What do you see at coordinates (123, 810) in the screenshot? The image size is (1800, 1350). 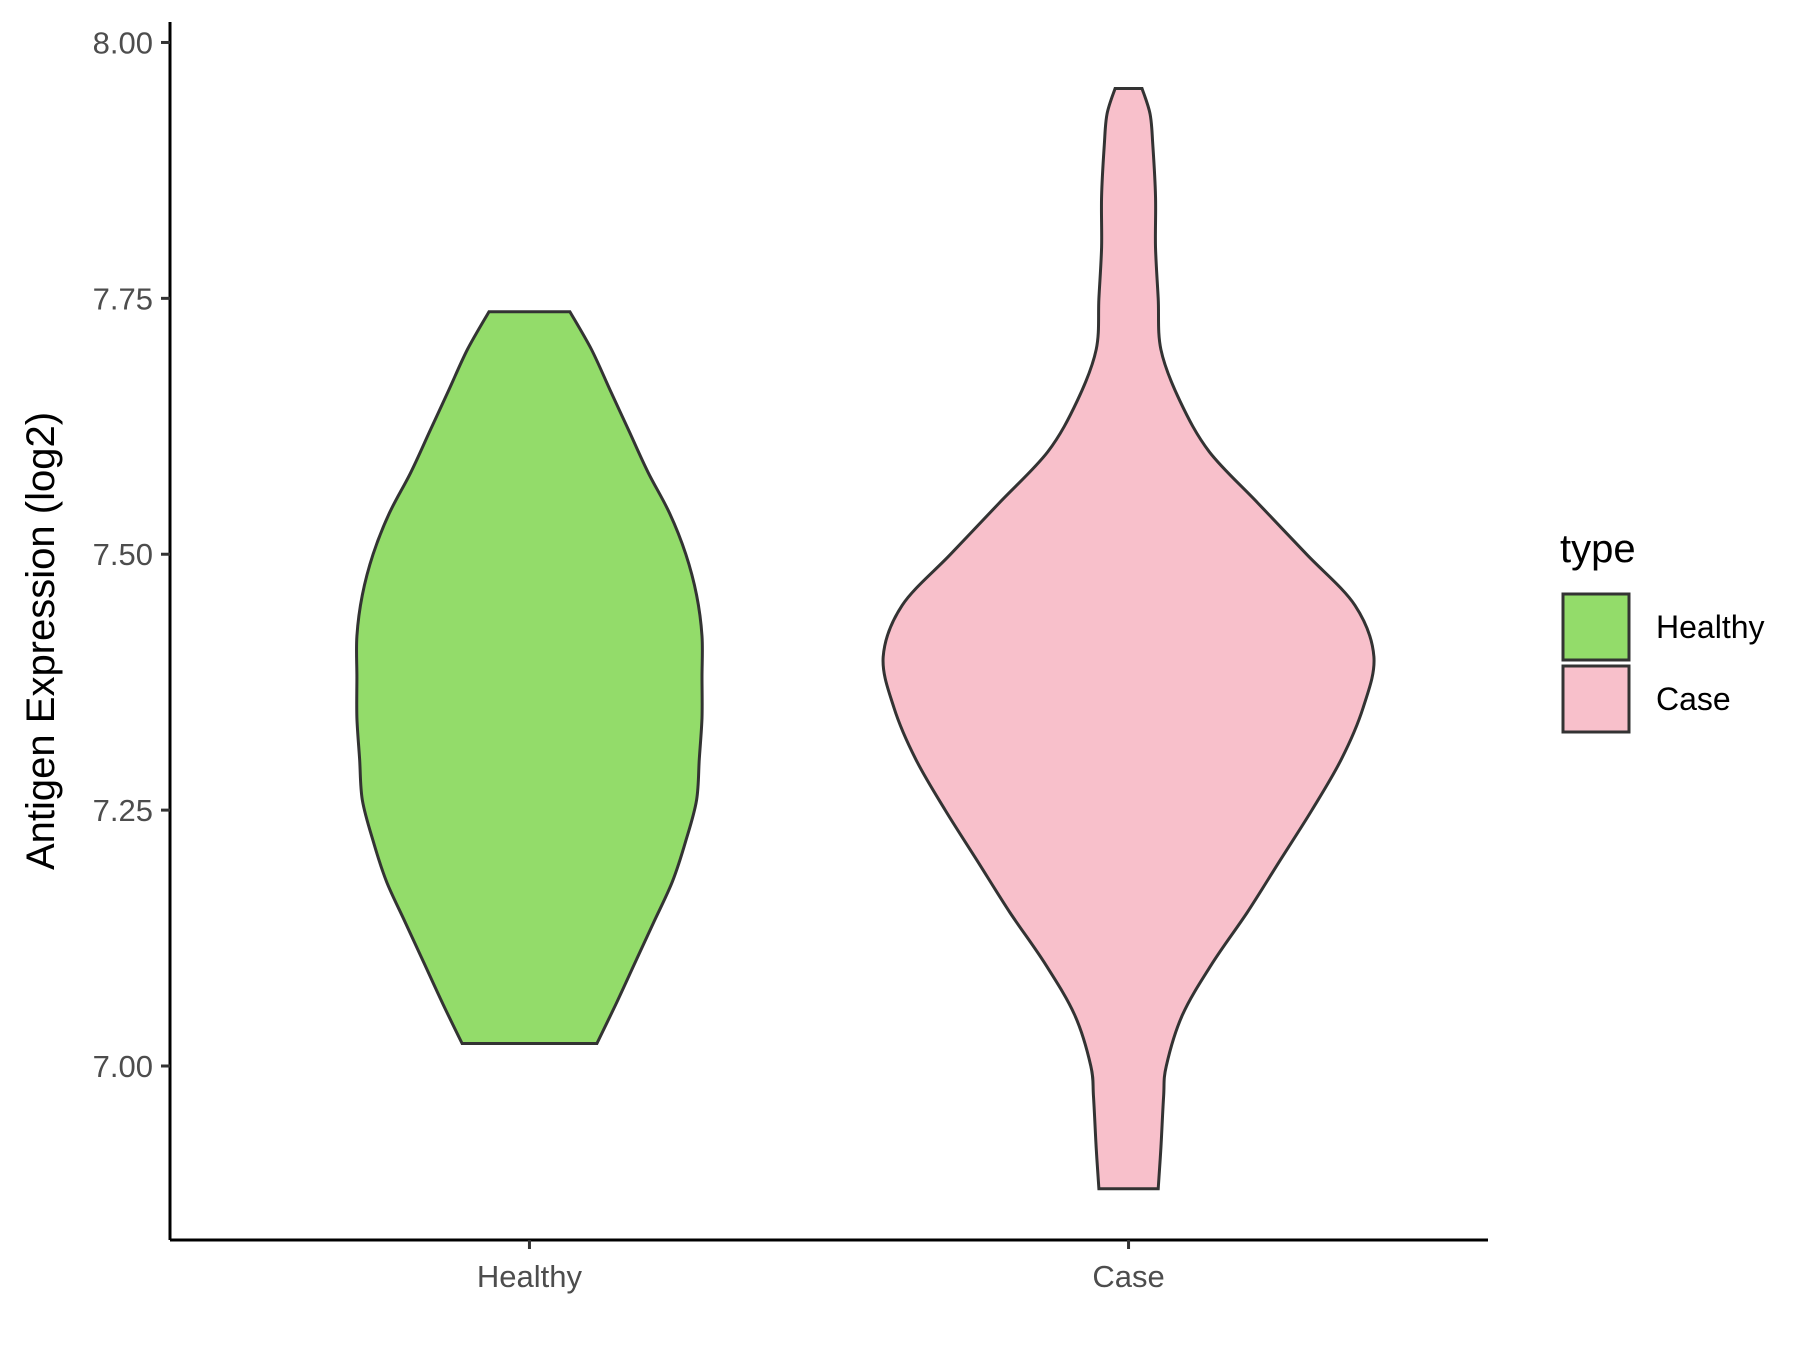 I see `y-tick-label: 7.25` at bounding box center [123, 810].